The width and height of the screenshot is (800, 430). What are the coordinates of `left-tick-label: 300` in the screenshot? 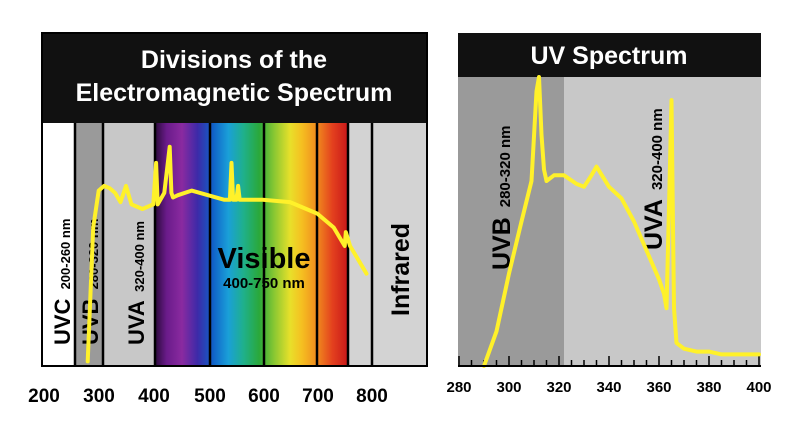 It's located at (99, 396).